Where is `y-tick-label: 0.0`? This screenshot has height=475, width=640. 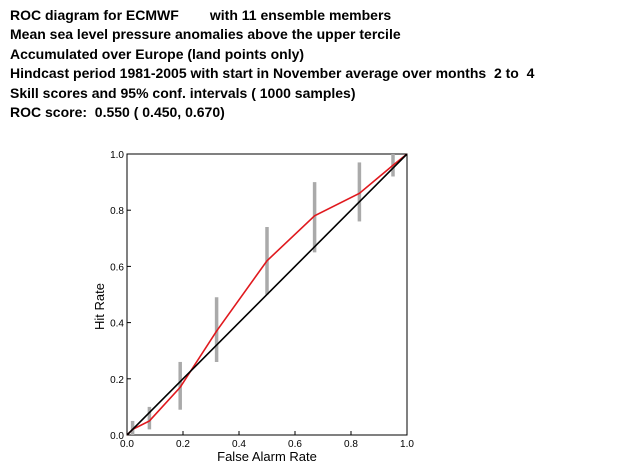 y-tick-label: 0.0 is located at coordinates (117, 436).